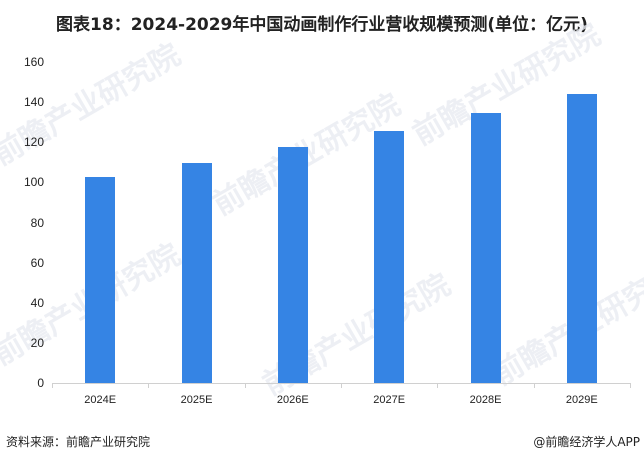 This screenshot has height=463, width=644. What do you see at coordinates (100, 280) in the screenshot?
I see `bar-2024E` at bounding box center [100, 280].